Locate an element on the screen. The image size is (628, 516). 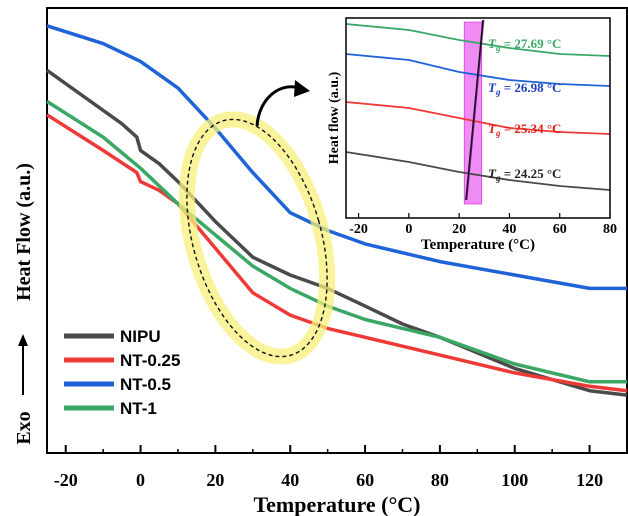
main-x-tick-label: 60 is located at coordinates (365, 480).